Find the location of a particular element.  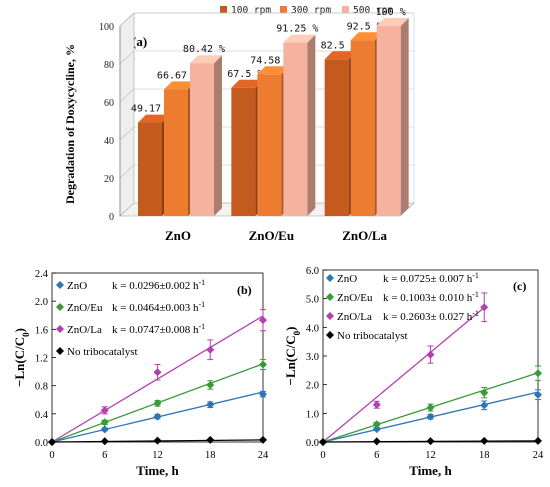

y-tick-label: 4.0 is located at coordinates (312, 328).